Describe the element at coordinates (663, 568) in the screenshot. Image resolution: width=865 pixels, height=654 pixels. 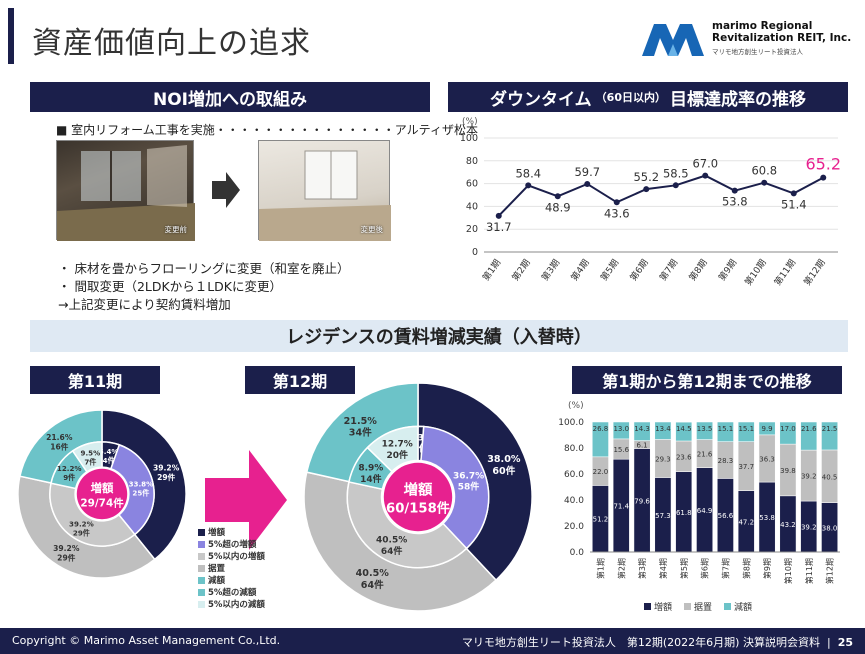
I see `bar-x-tick: 第4期` at that location.